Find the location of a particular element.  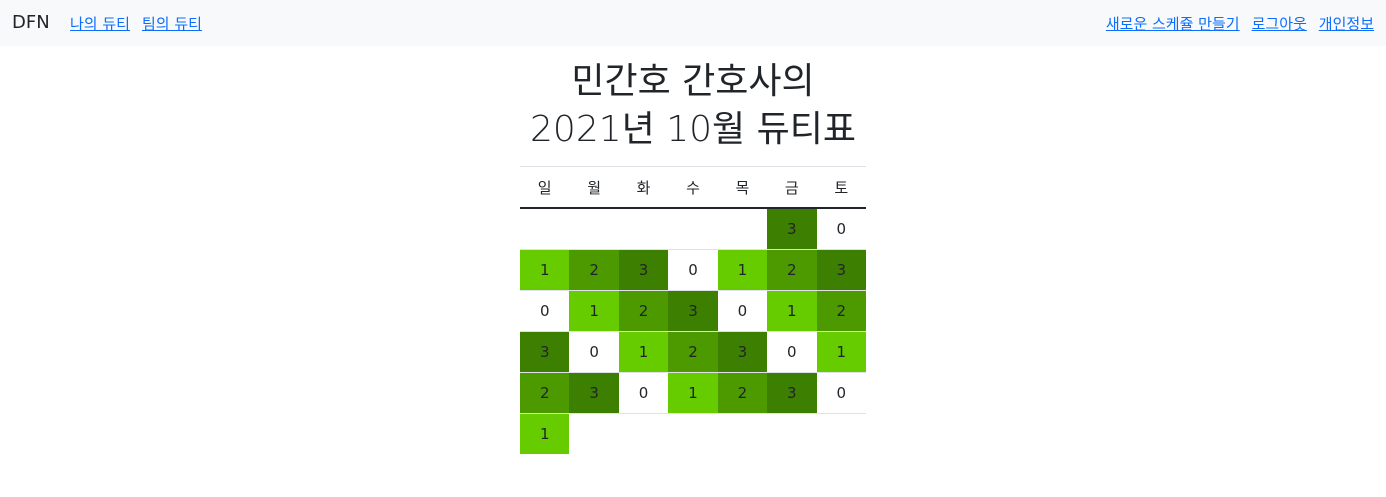

new-schedule-link: 새로운 스케쥴 만들기 is located at coordinates (1172, 24).